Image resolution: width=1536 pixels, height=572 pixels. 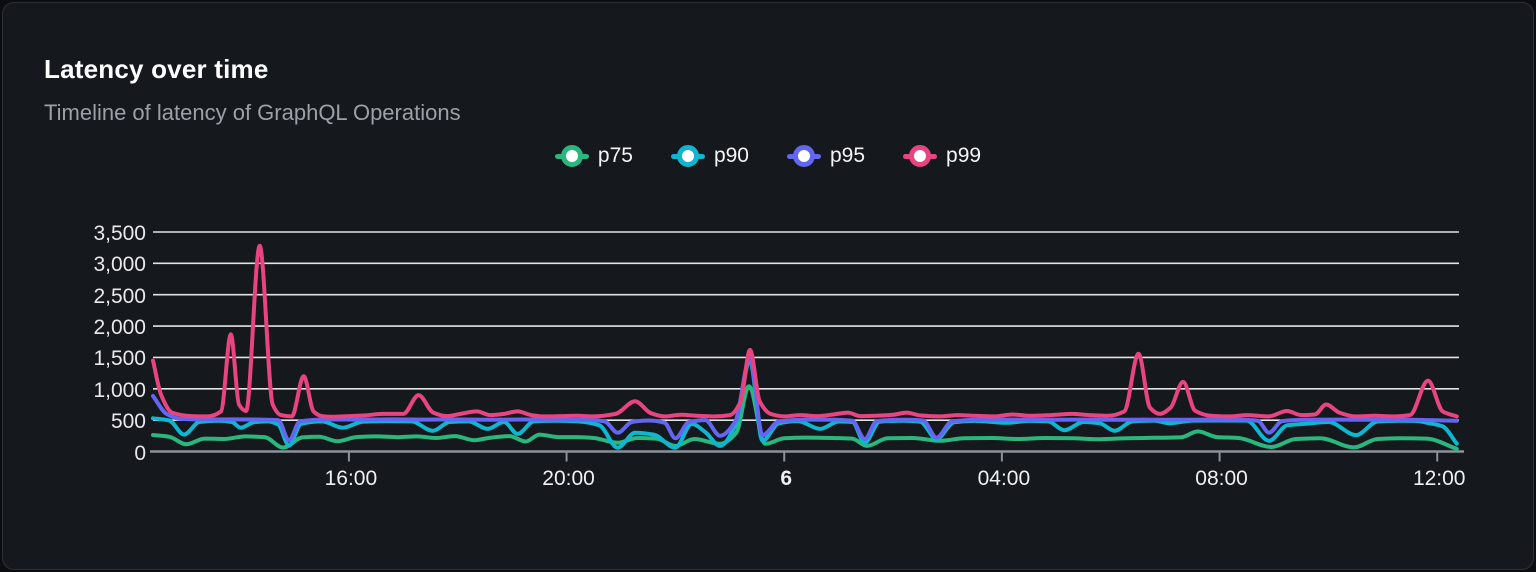 I want to click on x-axis-label-day: 6, so click(x=786, y=478).